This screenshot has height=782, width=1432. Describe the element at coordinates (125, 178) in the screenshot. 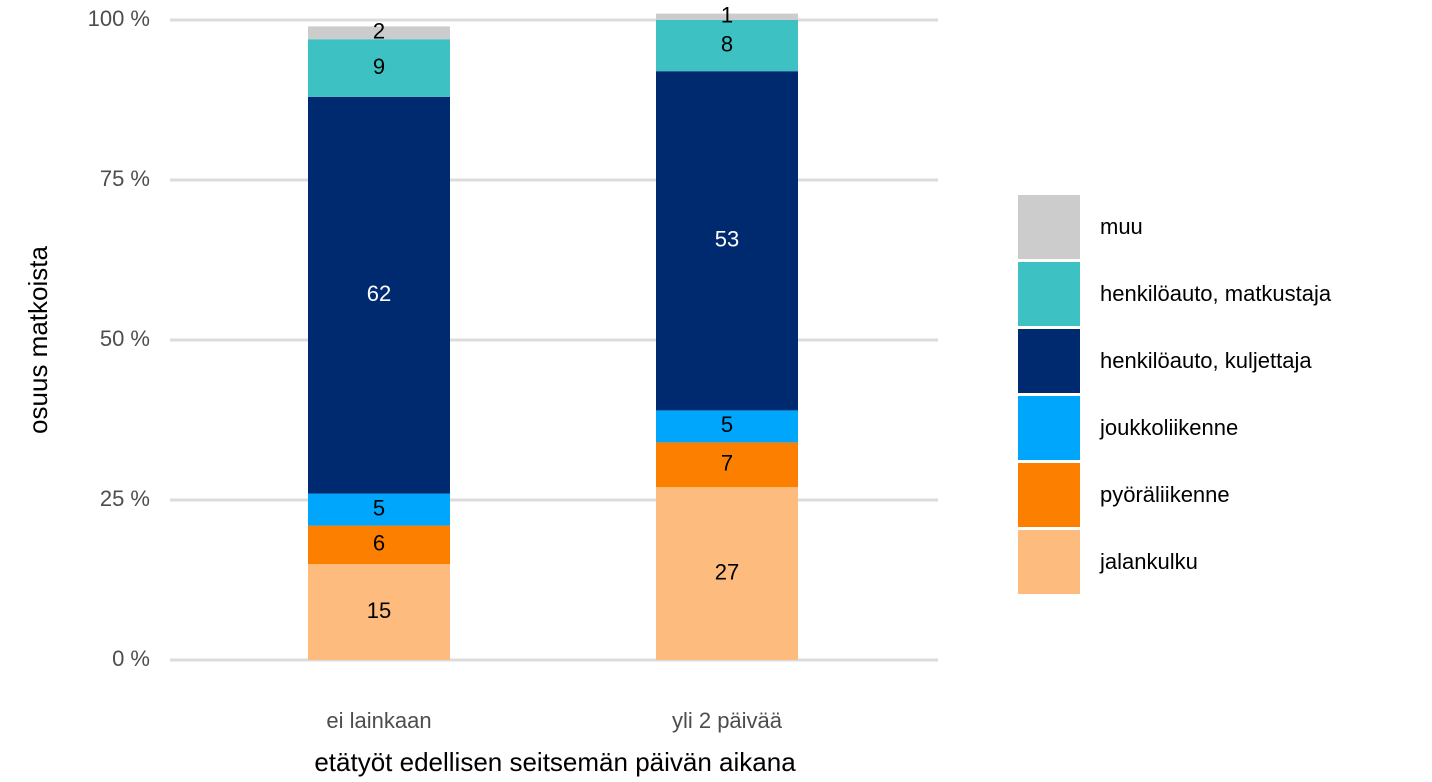

I see `y-tick-label: 75 %` at that location.